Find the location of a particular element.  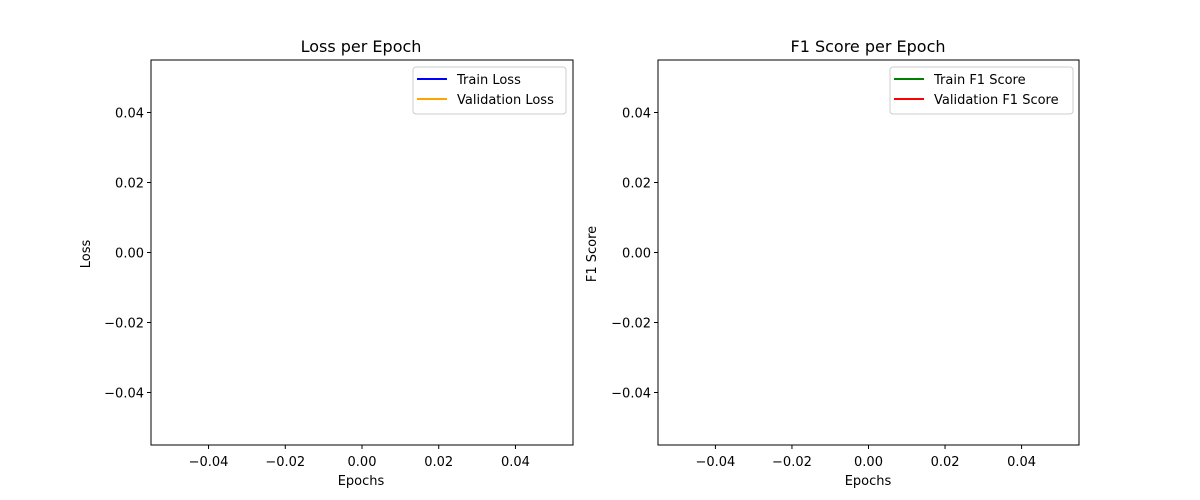

f1-x-tick-label: 0.00 is located at coordinates (868, 462).